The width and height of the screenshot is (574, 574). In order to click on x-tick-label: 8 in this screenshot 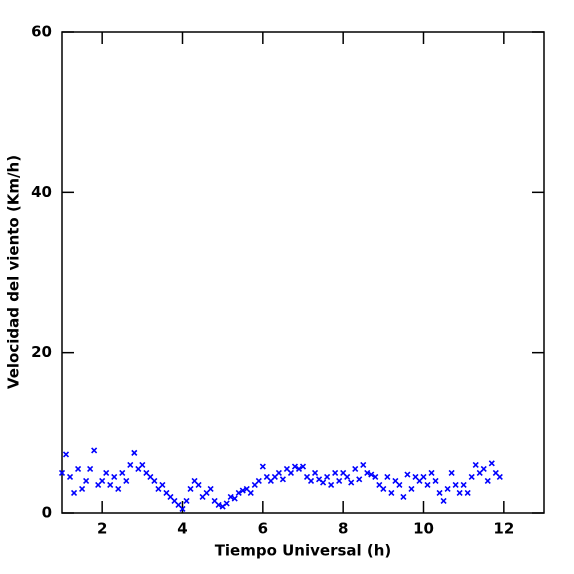, I will do `click(343, 529)`.